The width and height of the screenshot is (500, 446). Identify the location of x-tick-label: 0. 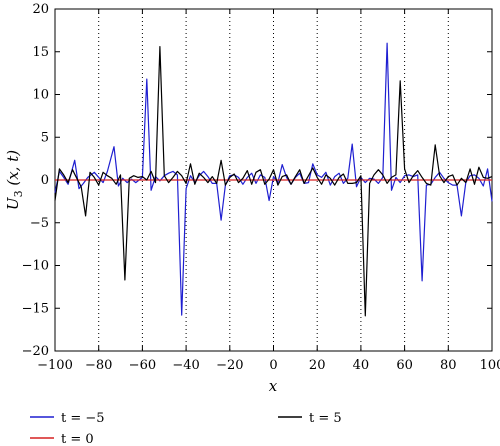
(273, 365).